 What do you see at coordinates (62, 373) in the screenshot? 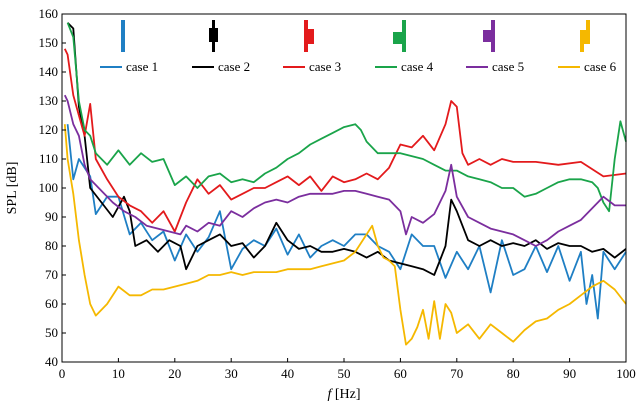
I see `x-tick-label: 0` at bounding box center [62, 373].